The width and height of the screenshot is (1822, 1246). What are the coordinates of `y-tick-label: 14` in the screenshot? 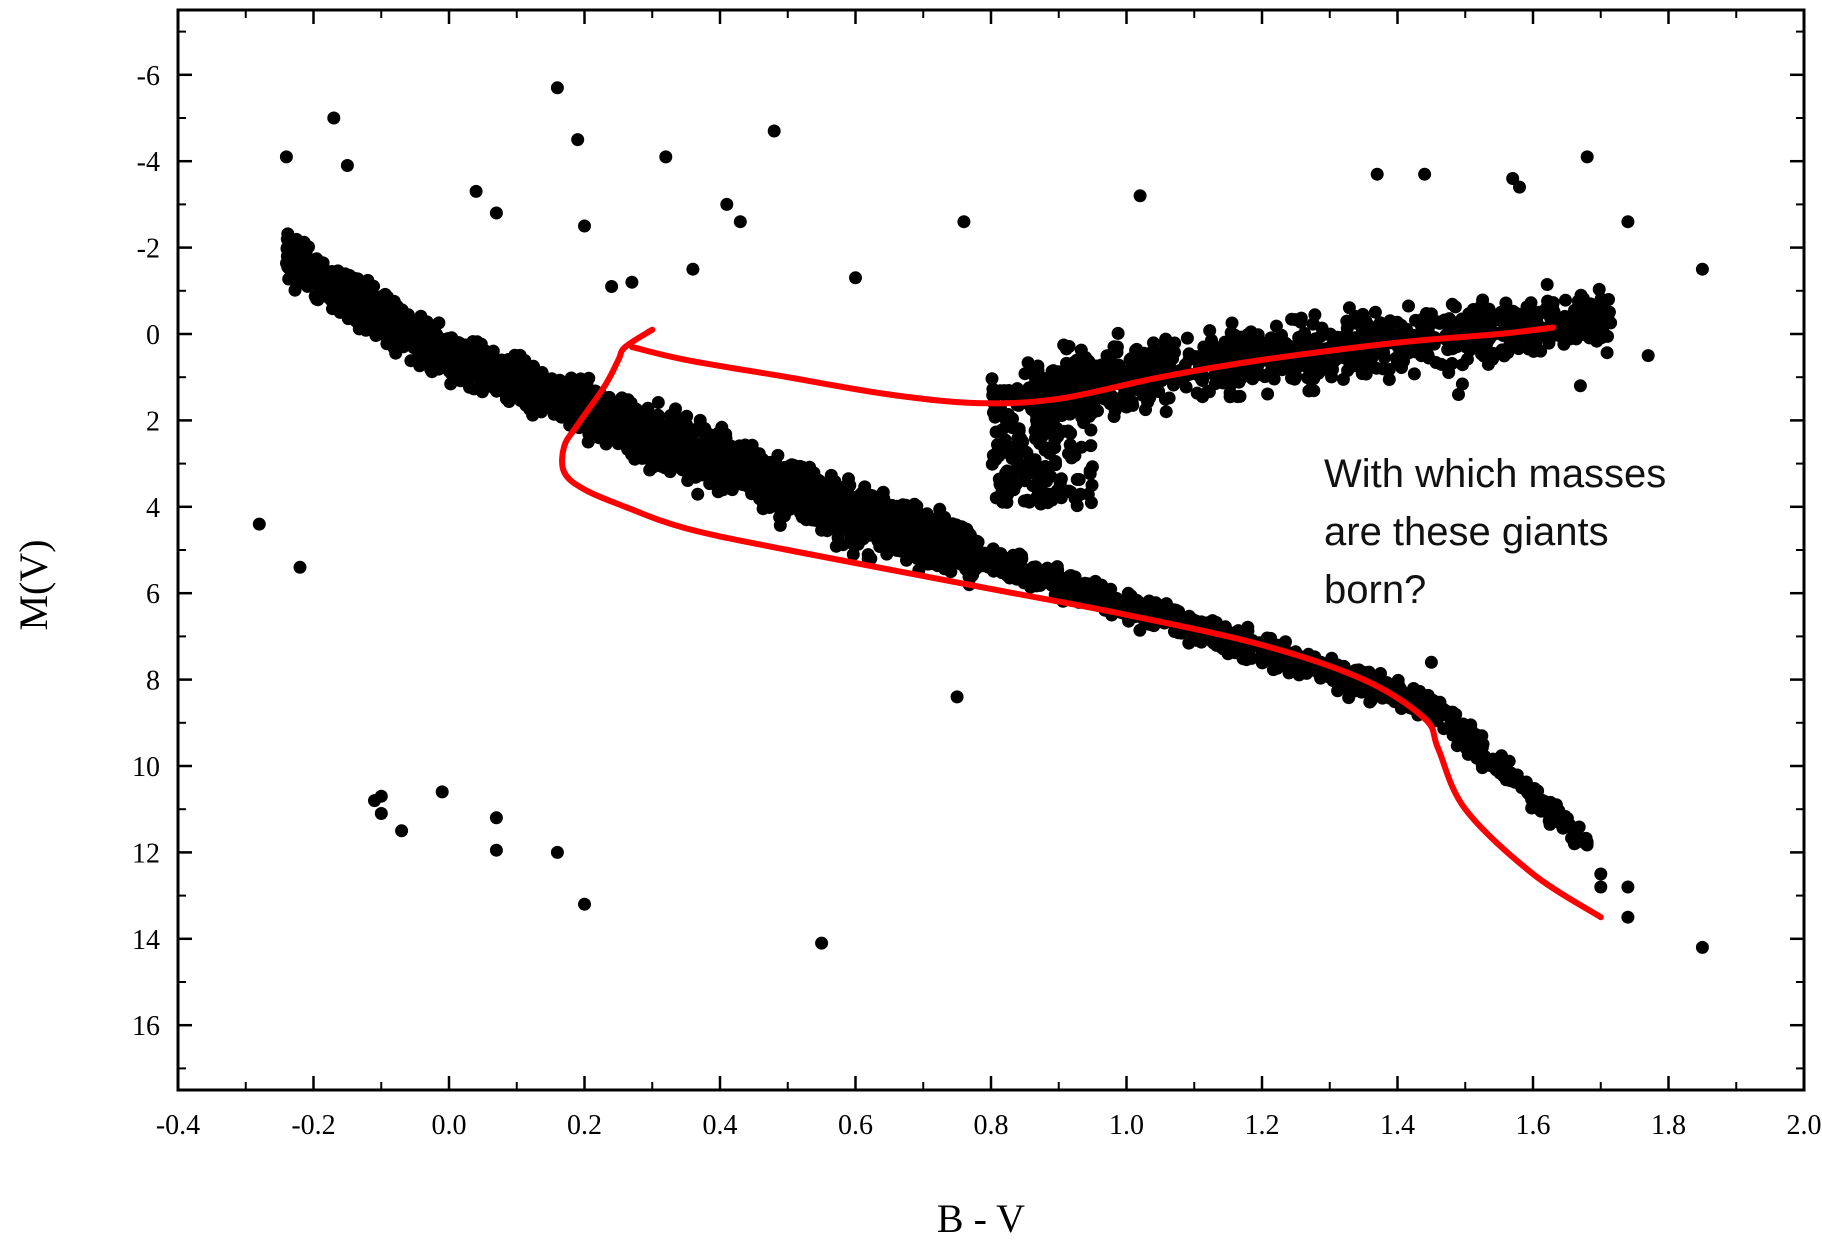 It's located at (146, 940).